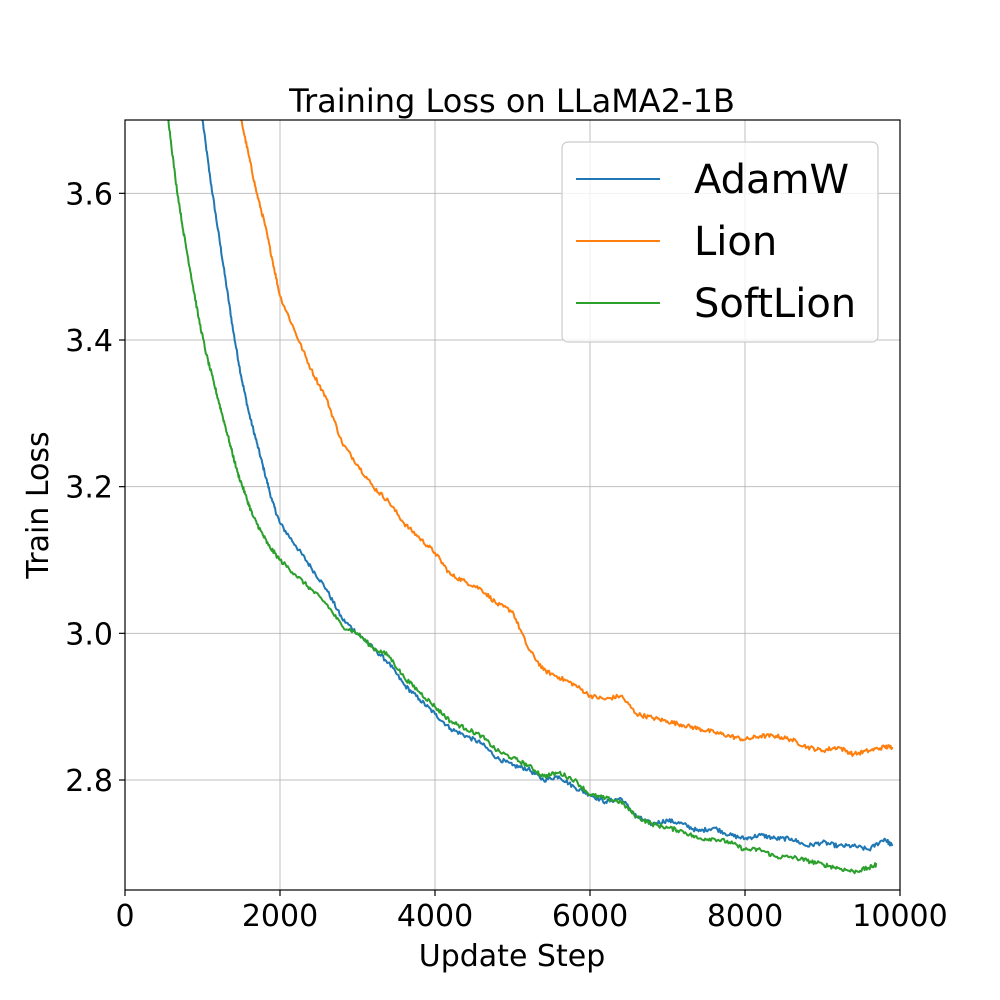 This screenshot has height=1000, width=1000. What do you see at coordinates (280, 916) in the screenshot?
I see `x-tick-label: 2000` at bounding box center [280, 916].